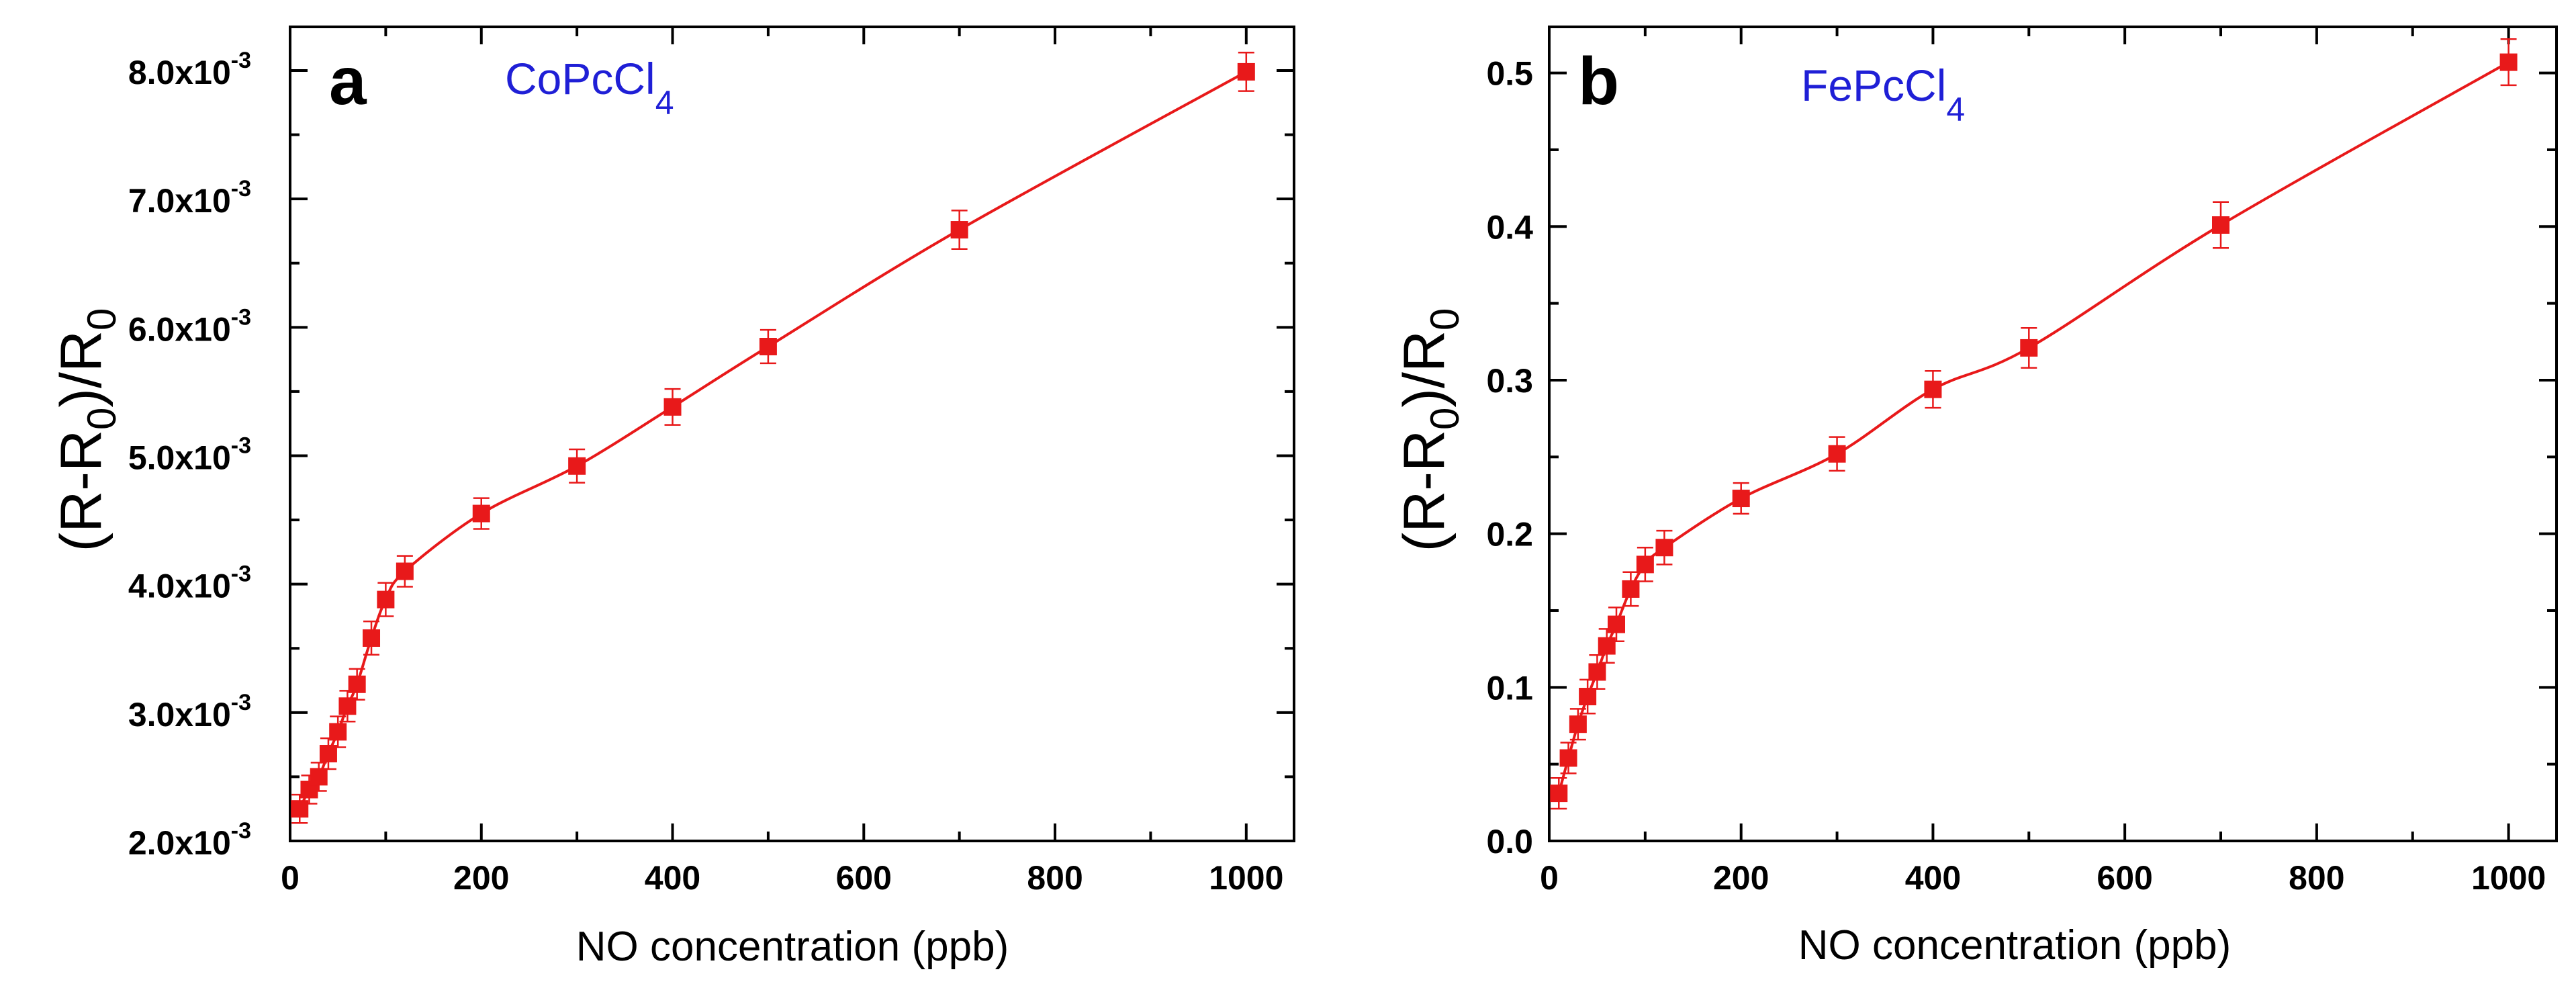 This screenshot has width=2576, height=982. Describe the element at coordinates (2316, 878) in the screenshot. I see `x-tick-label-b: 800` at that location.